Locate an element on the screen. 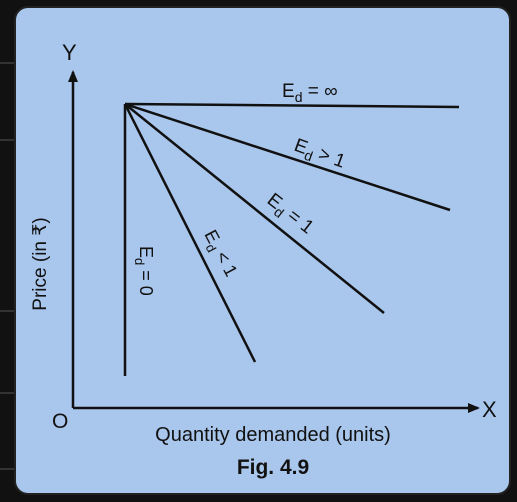 This screenshot has height=502, width=517. y-axis-title: Price (in ₹) is located at coordinates (40, 263).